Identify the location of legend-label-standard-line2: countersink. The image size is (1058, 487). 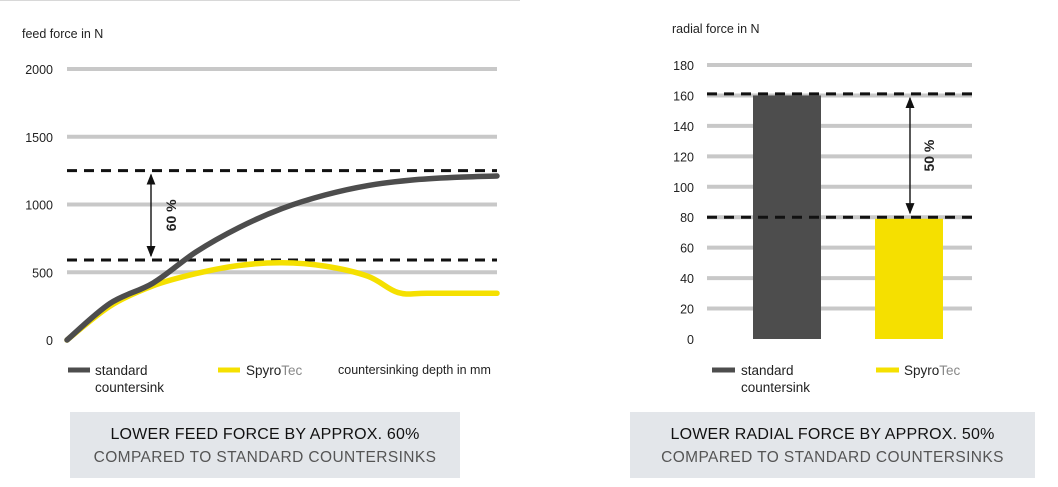
(129, 387).